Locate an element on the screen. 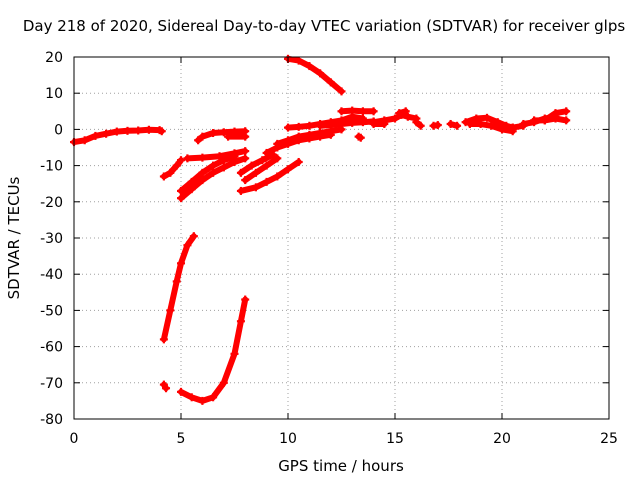  x-tick-label: 5 is located at coordinates (181, 439).